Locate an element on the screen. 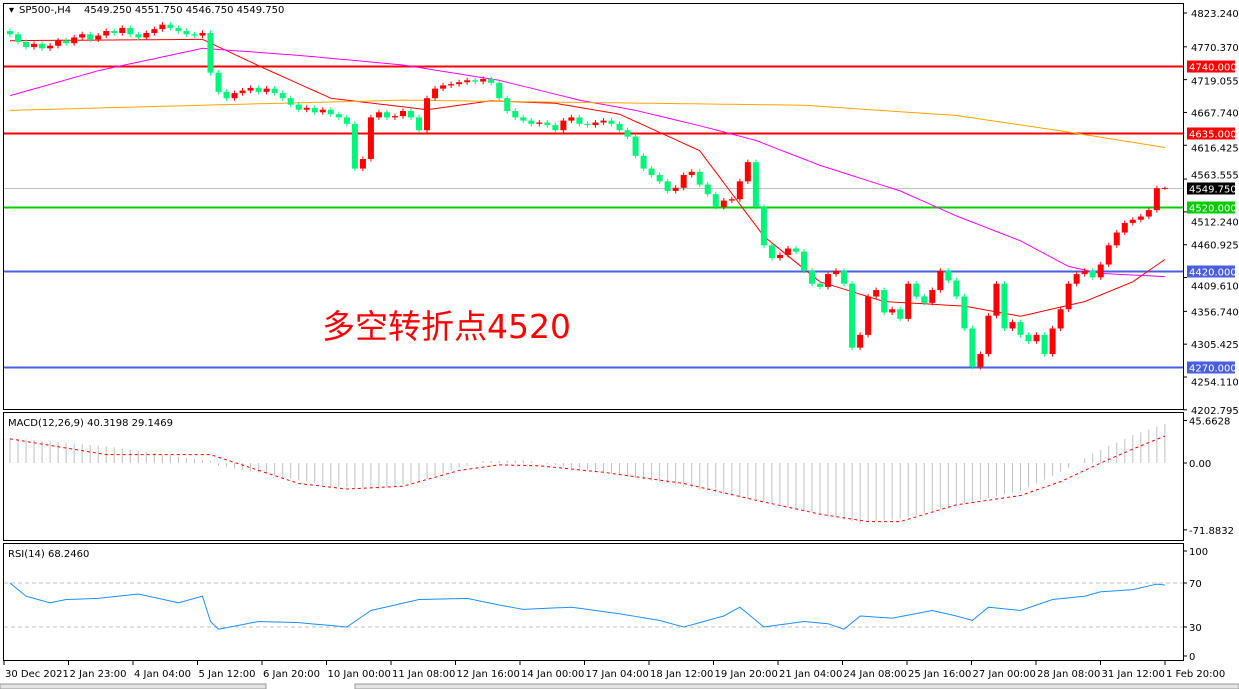 Image resolution: width=1239 pixels, height=689 pixels. time-tick-label: 27 Jan 00:00 is located at coordinates (1004, 674).